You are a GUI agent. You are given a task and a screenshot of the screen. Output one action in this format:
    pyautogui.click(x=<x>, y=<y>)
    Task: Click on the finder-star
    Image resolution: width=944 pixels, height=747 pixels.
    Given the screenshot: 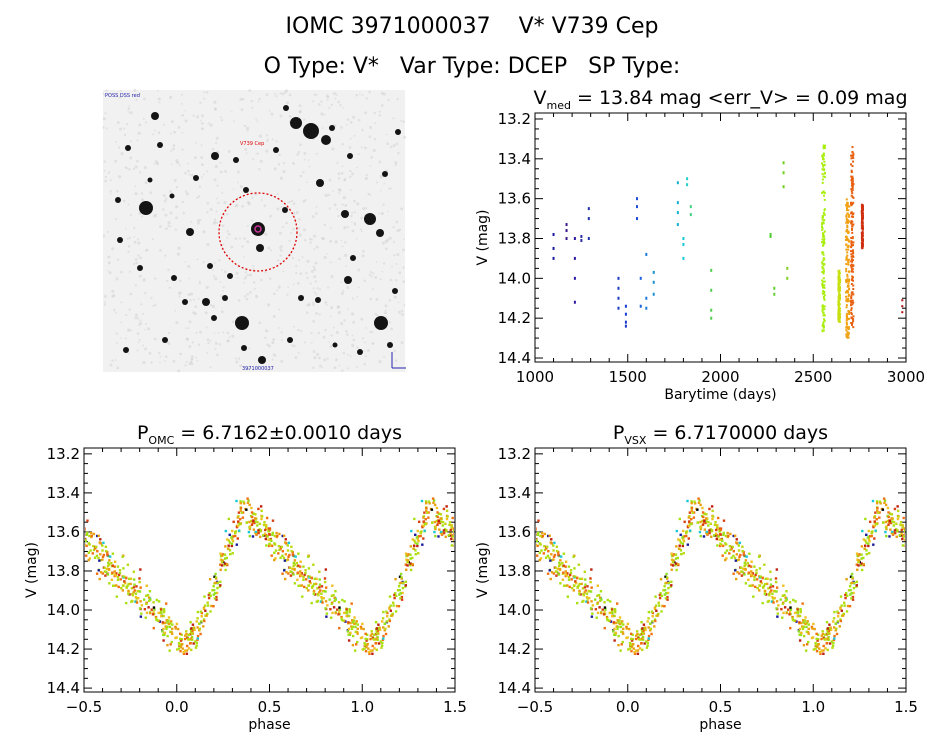 What is the action you would take?
    pyautogui.click(x=290, y=340)
    